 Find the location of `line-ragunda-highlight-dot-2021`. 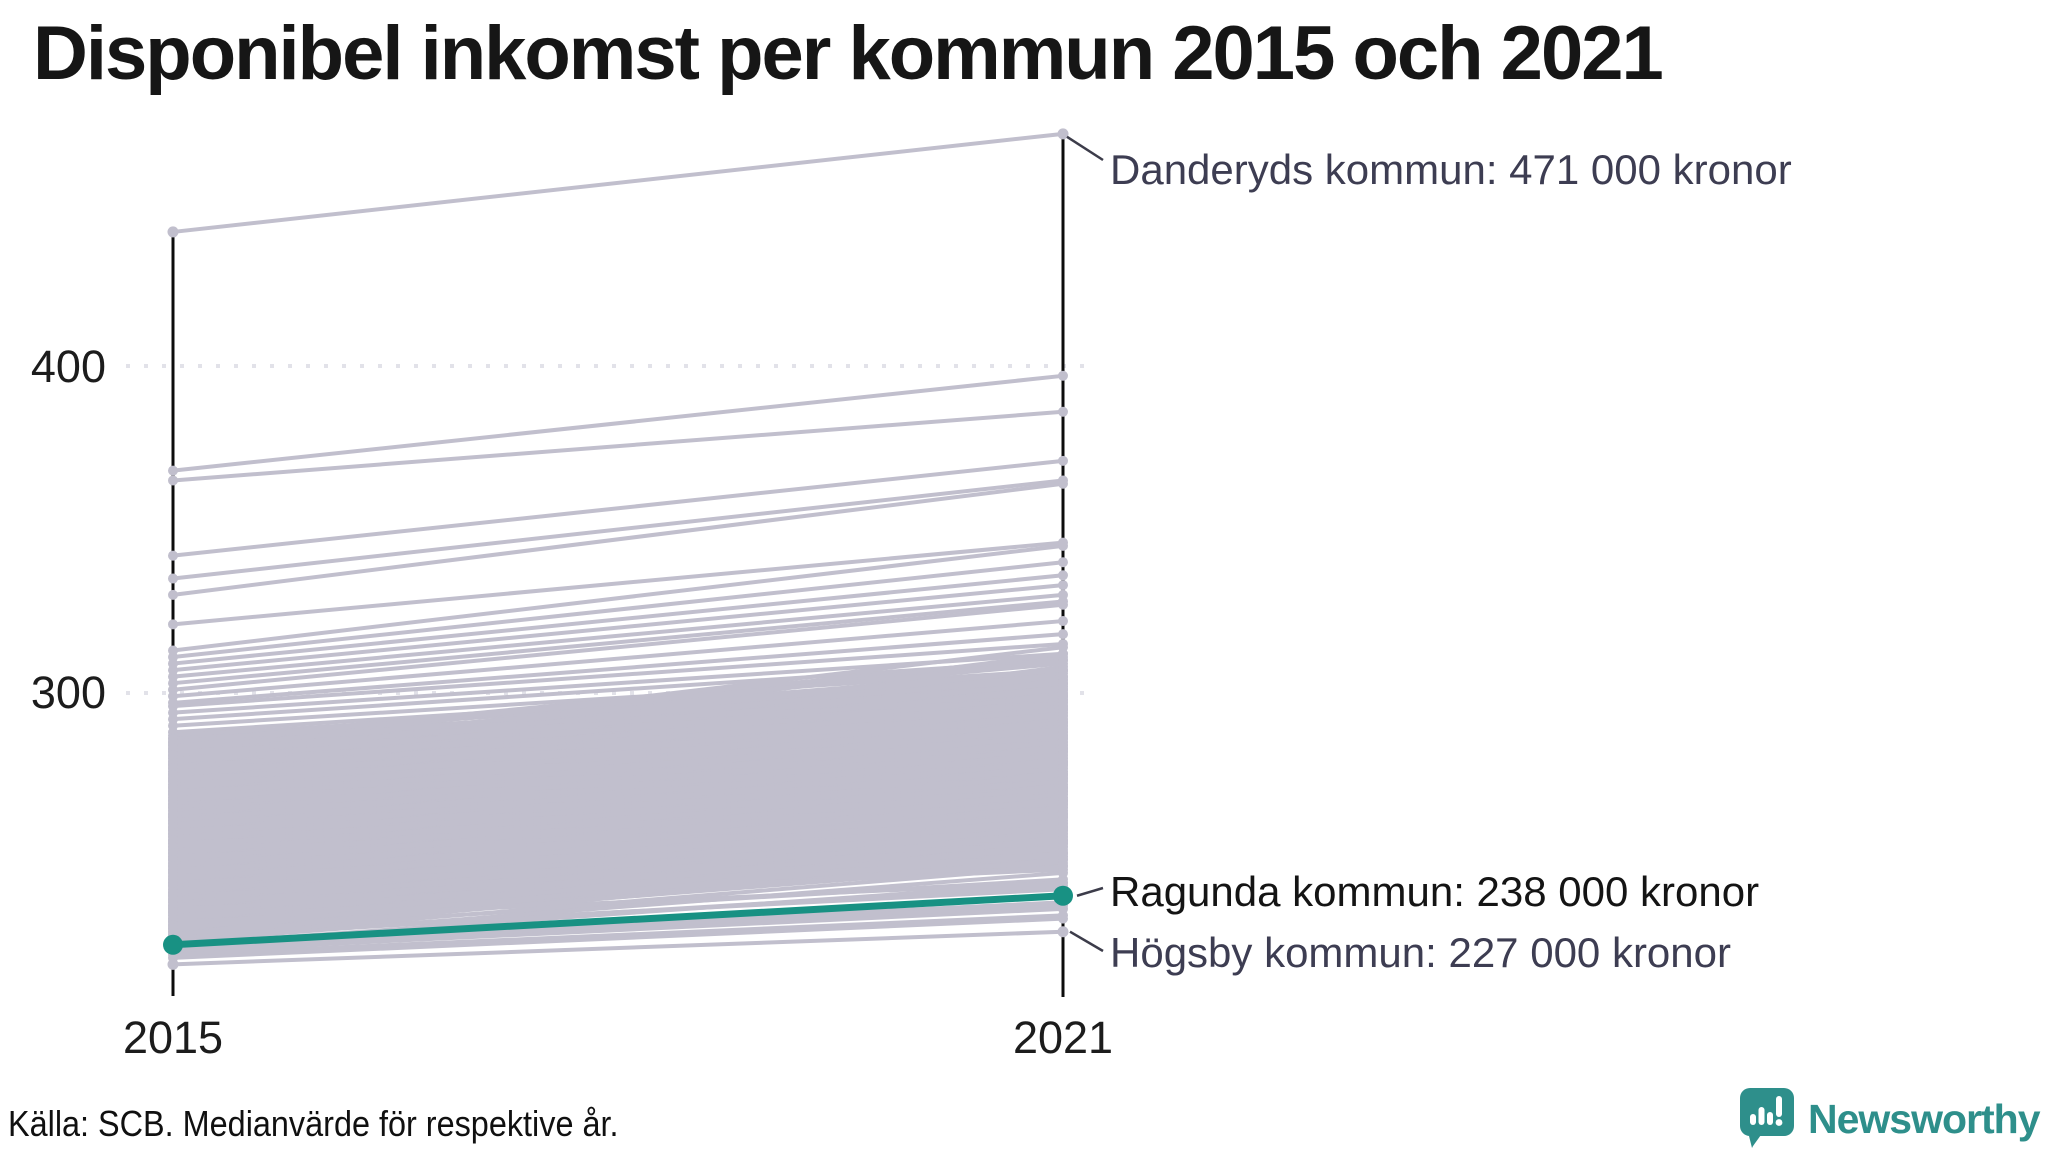

line-ragunda-highlight-dot-2021 is located at coordinates (1063, 895).